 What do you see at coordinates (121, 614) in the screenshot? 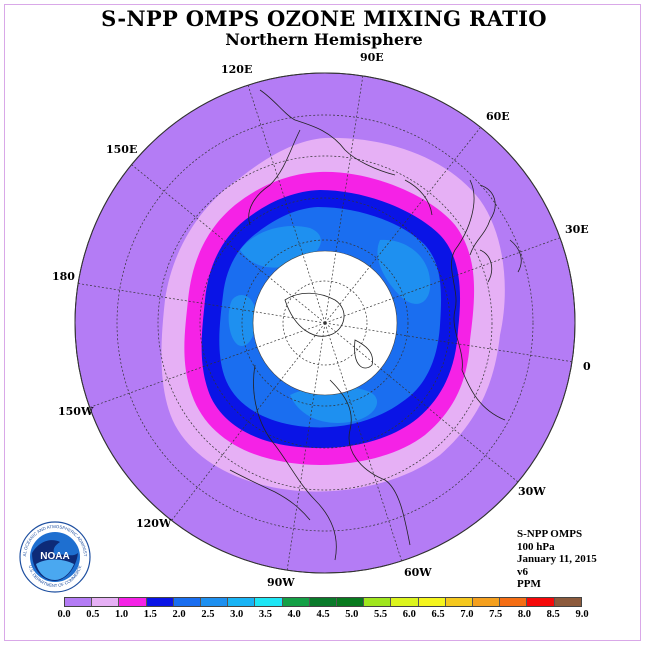
I see `colorbar-tick-label: 1.0` at bounding box center [121, 614].